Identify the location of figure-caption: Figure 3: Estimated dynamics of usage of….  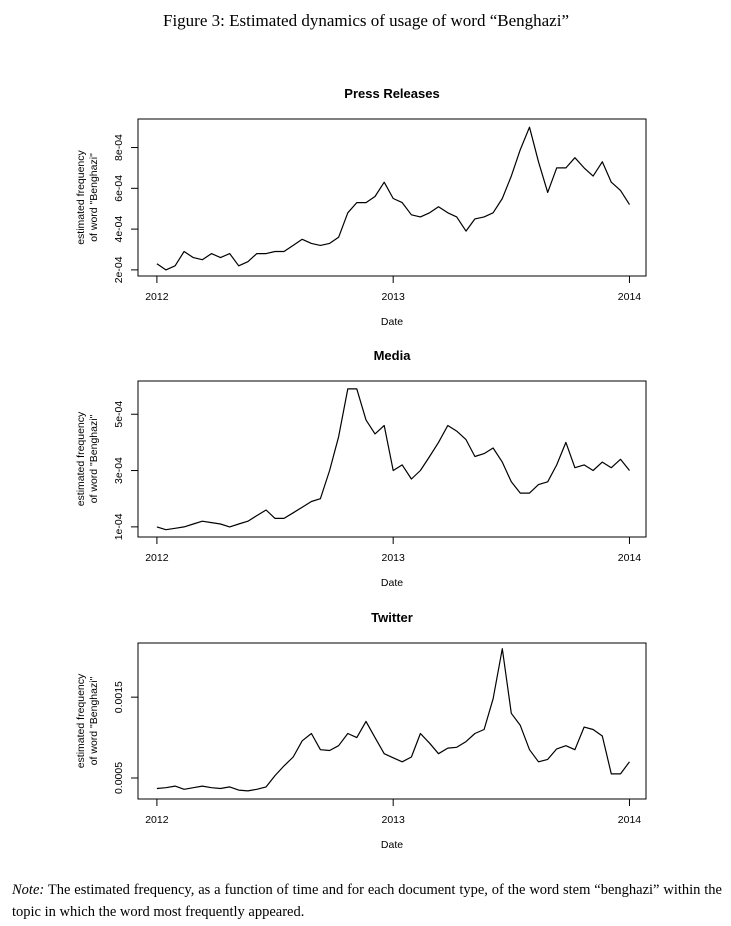
(366, 20).